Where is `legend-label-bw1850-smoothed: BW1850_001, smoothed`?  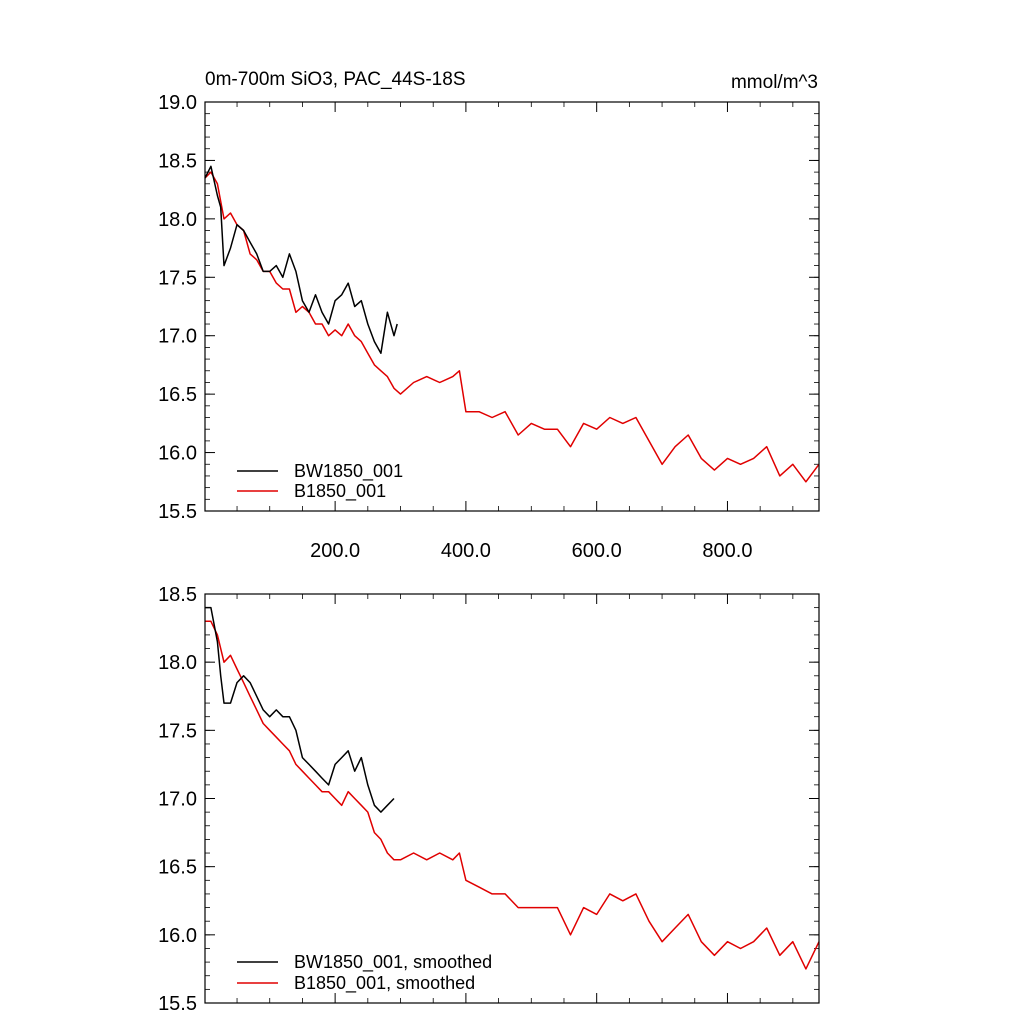 legend-label-bw1850-smoothed: BW1850_001, smoothed is located at coordinates (393, 962).